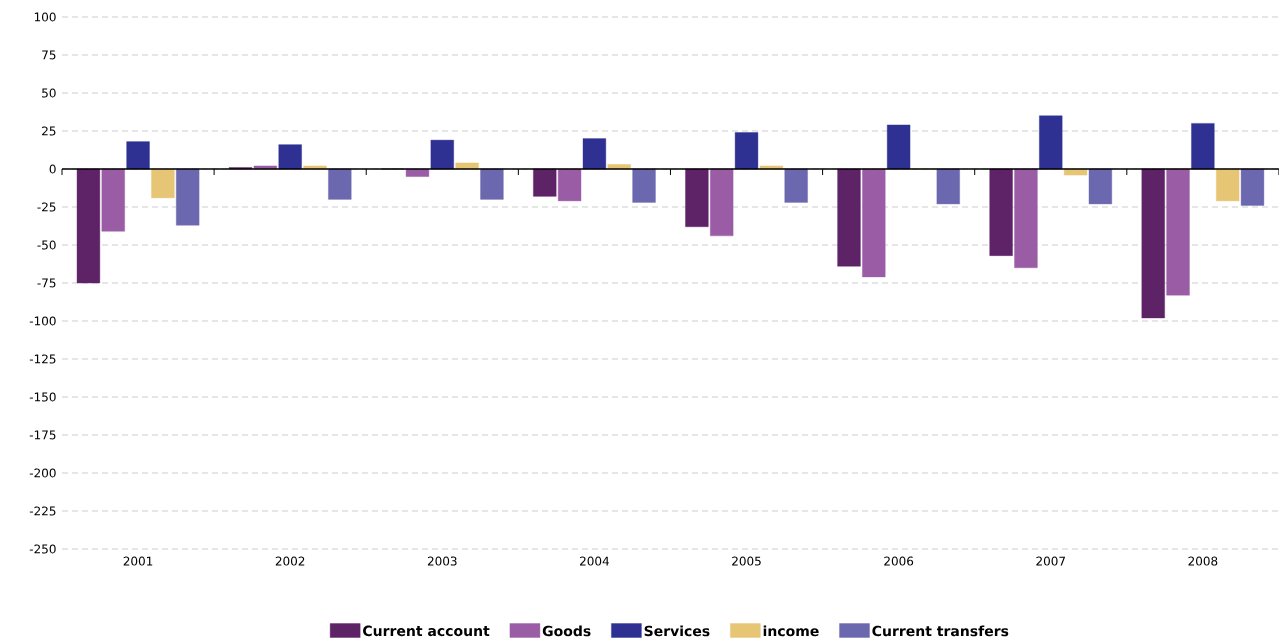  What do you see at coordinates (42, 321) in the screenshot?
I see `y-tick-label: -100` at bounding box center [42, 321].